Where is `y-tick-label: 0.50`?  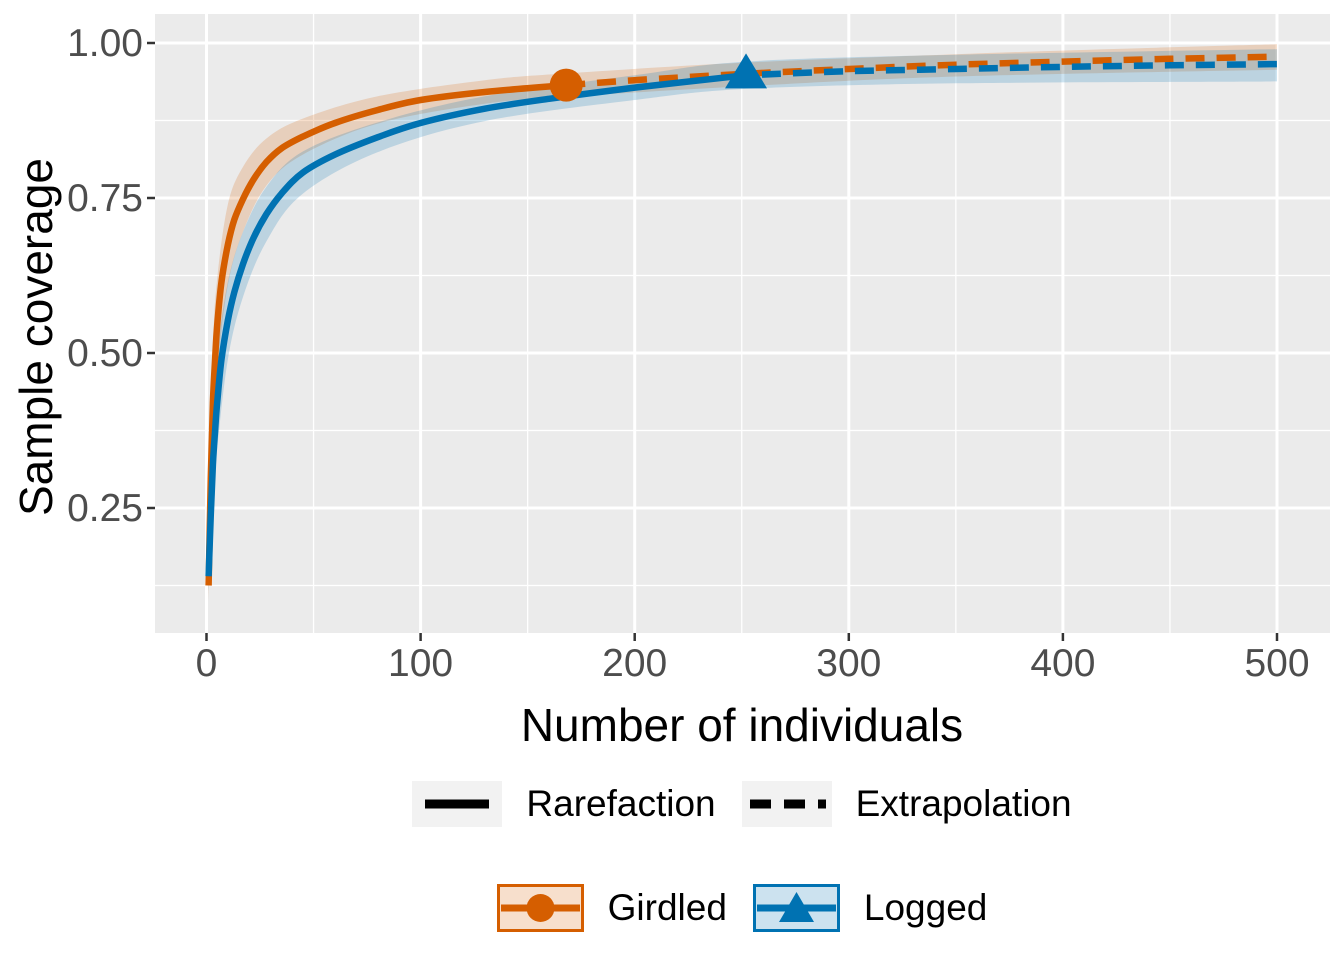 y-tick-label: 0.50 is located at coordinates (105, 353).